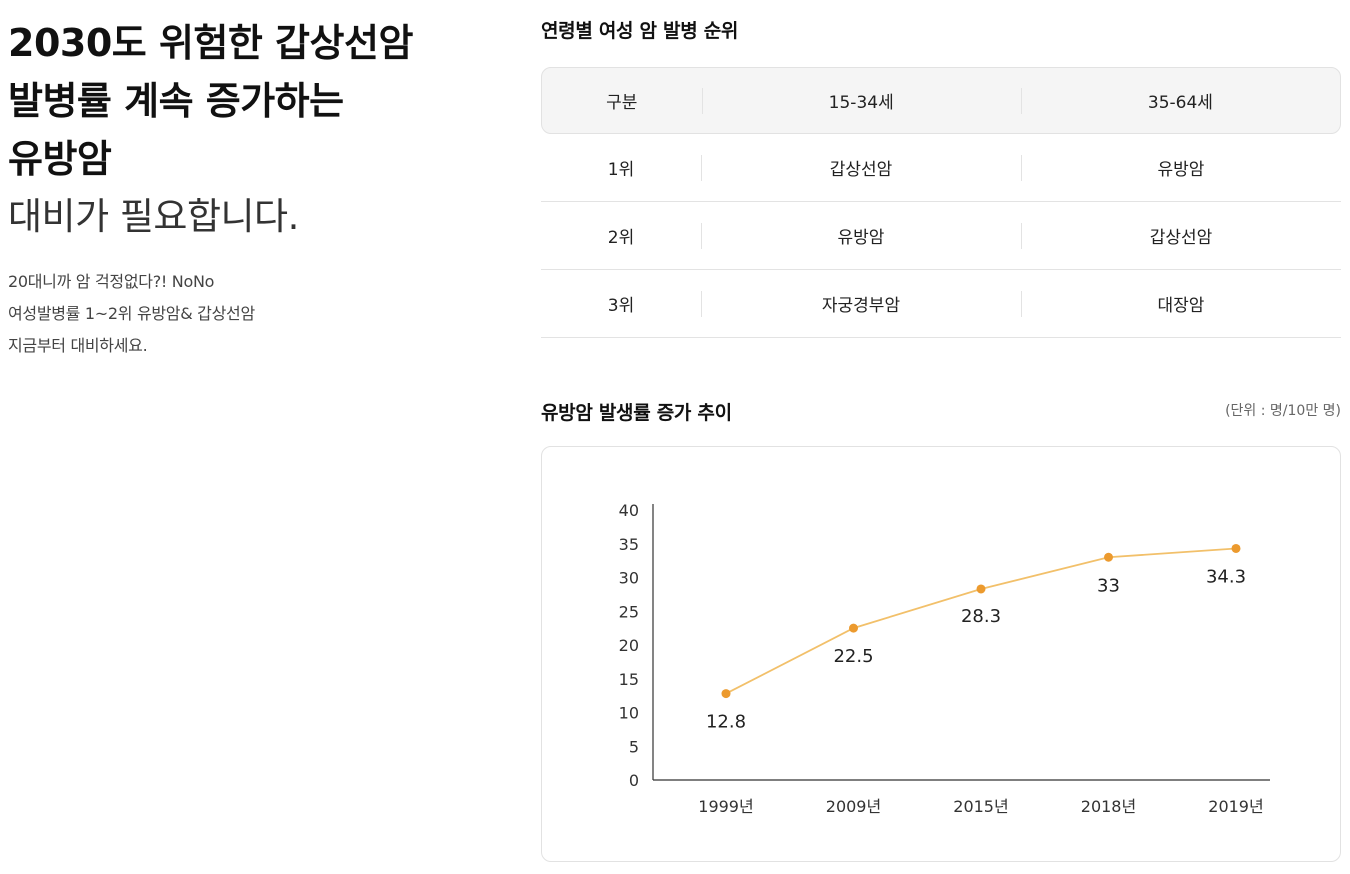 This screenshot has height=874, width=1350. I want to click on data-label: 12.8, so click(726, 722).